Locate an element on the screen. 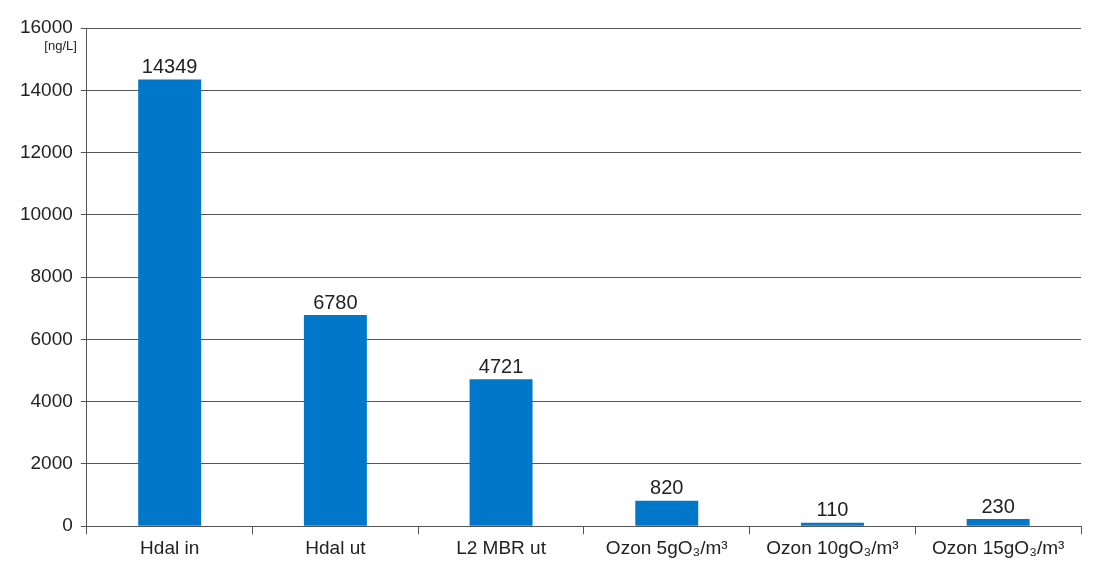 Image resolution: width=1101 pixels, height=571 pixels. x-tick-label: Hdal ut is located at coordinates (336, 547).